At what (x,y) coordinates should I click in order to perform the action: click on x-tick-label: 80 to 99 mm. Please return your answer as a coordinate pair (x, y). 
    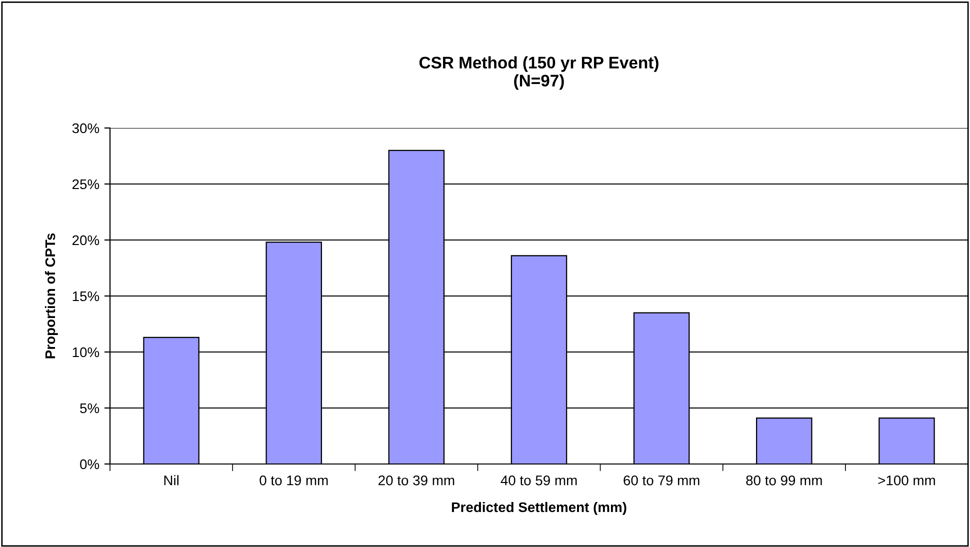
    Looking at the image, I should click on (784, 480).